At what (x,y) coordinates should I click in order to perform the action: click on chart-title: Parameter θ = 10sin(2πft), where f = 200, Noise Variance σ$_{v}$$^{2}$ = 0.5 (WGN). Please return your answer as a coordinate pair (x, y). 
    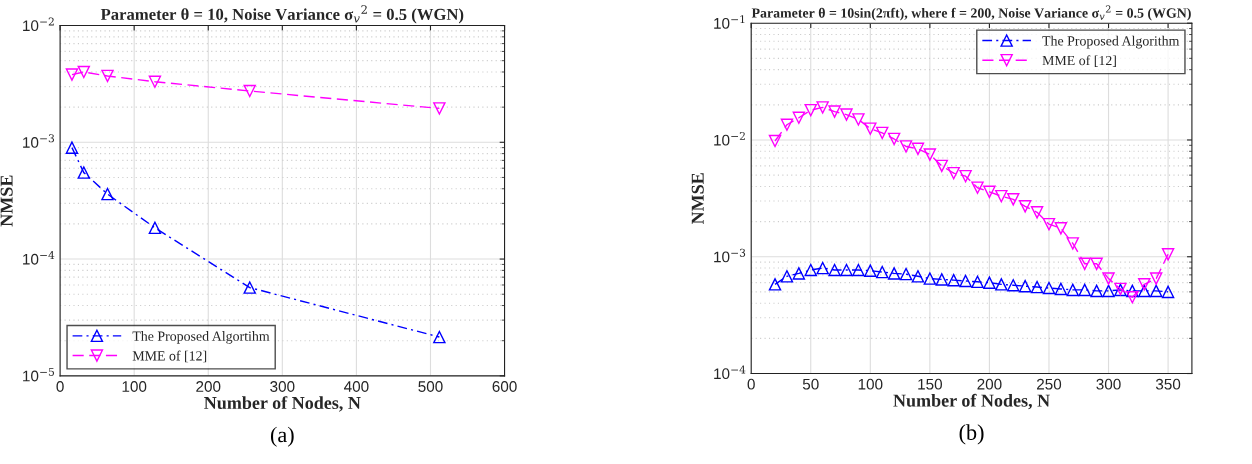
    Looking at the image, I should click on (971, 13).